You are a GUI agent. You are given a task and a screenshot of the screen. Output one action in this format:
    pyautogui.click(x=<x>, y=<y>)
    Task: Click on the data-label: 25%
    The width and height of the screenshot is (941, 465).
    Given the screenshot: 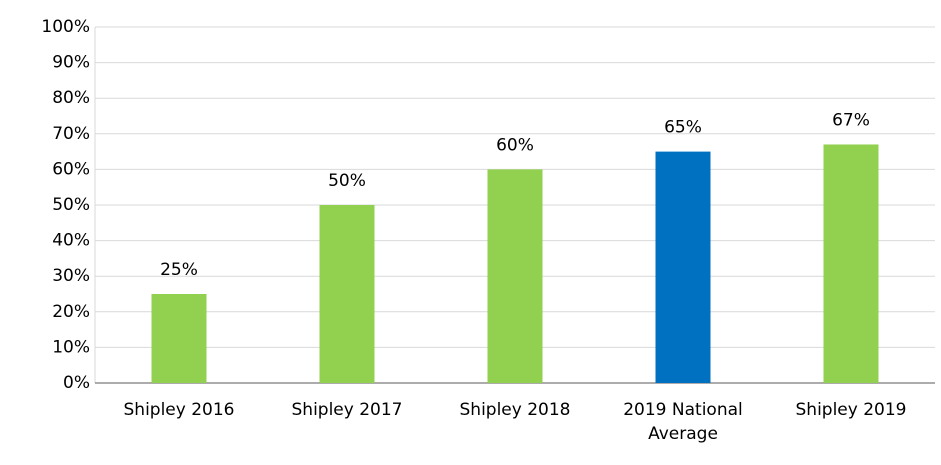 What is the action you would take?
    pyautogui.click(x=179, y=270)
    